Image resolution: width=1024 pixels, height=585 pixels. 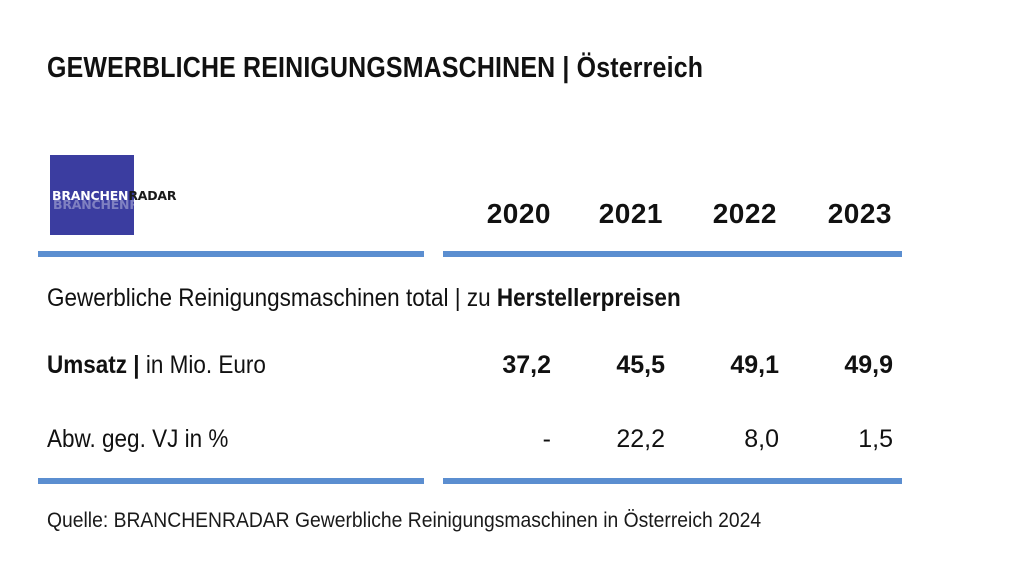 What do you see at coordinates (640, 365) in the screenshot?
I see `cell-umsatz-2021: 45,5` at bounding box center [640, 365].